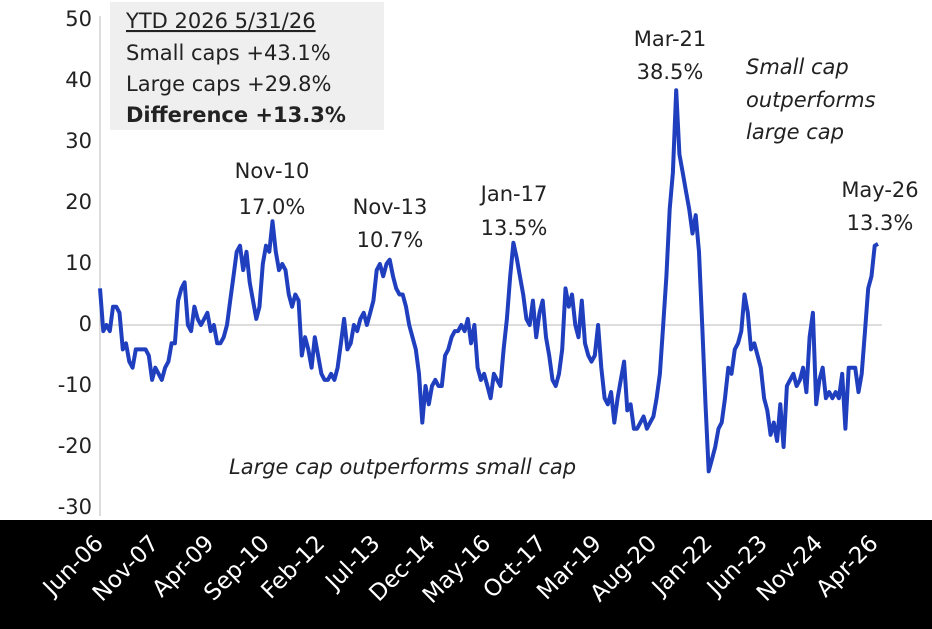  Describe the element at coordinates (78, 263) in the screenshot. I see `y-tick-label: 10` at that location.